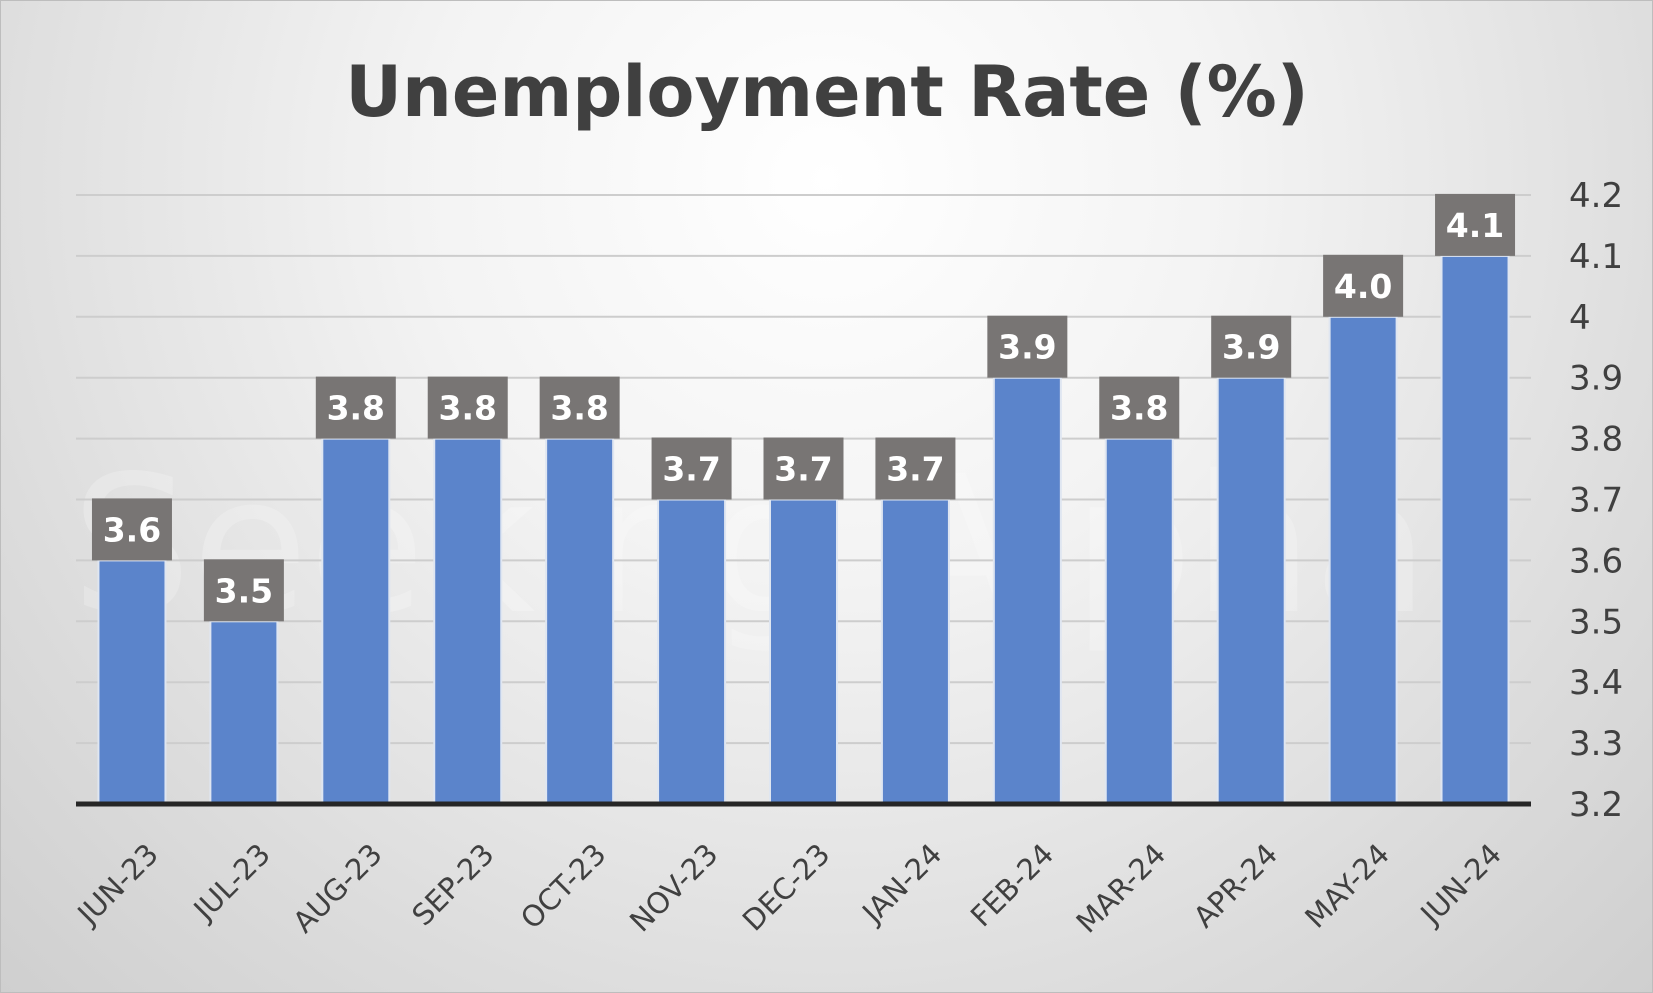  I want to click on chart-title: Unemployment Rate (%), so click(827, 92).